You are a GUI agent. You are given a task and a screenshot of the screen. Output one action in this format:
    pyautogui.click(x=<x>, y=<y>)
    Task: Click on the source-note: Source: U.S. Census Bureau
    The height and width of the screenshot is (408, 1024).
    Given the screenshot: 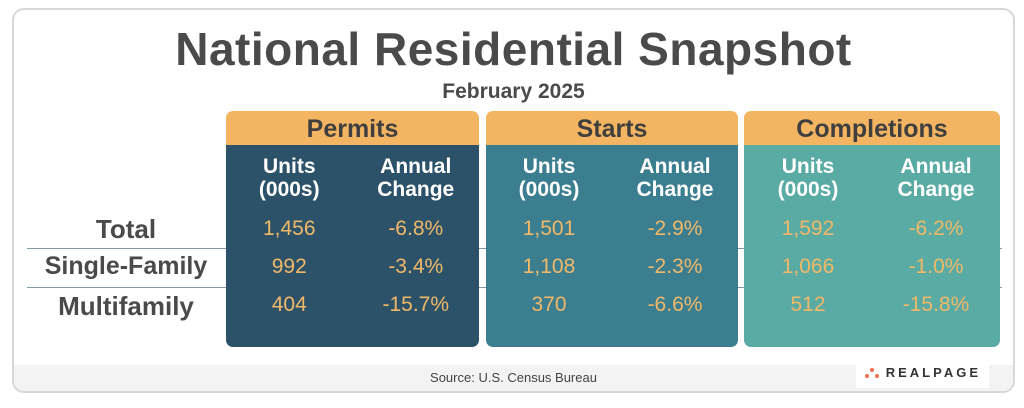 What is the action you would take?
    pyautogui.click(x=513, y=377)
    